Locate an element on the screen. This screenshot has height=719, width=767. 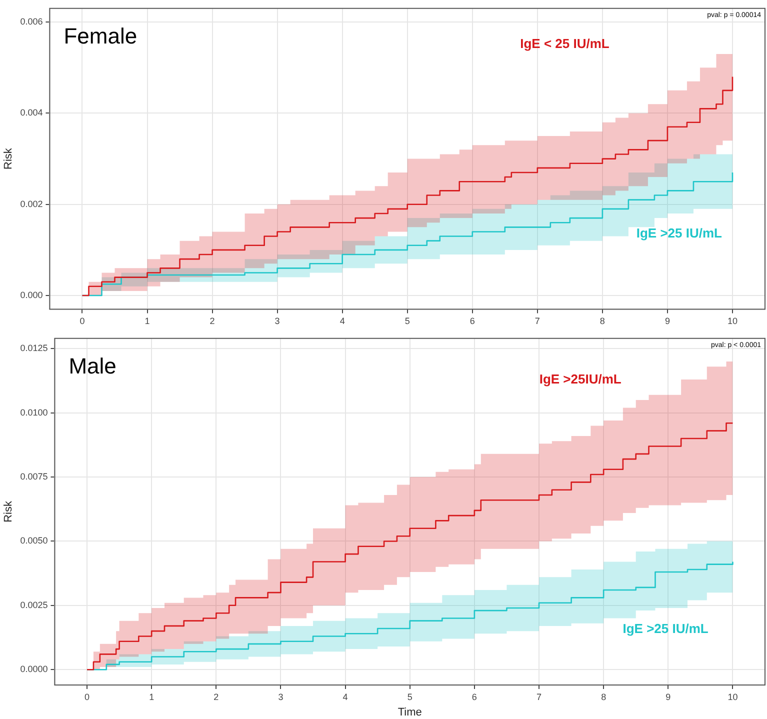
text: Female is located at coordinates (101, 35).